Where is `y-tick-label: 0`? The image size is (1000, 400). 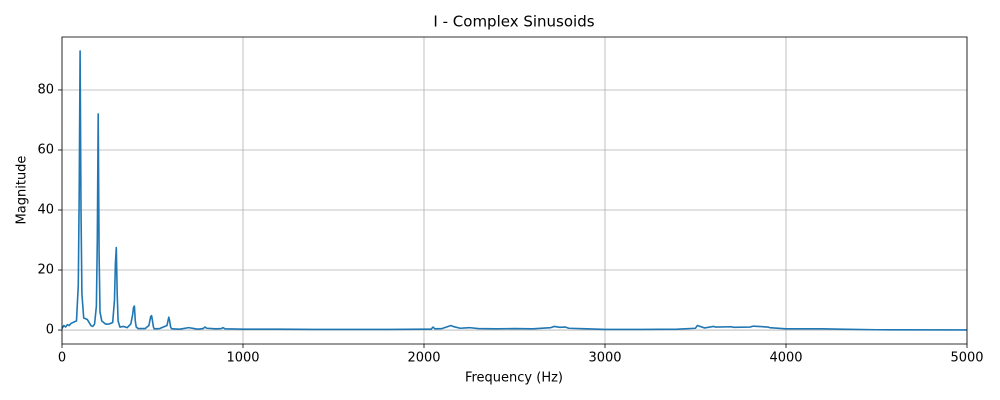
y-tick-label: 0 is located at coordinates (50, 330).